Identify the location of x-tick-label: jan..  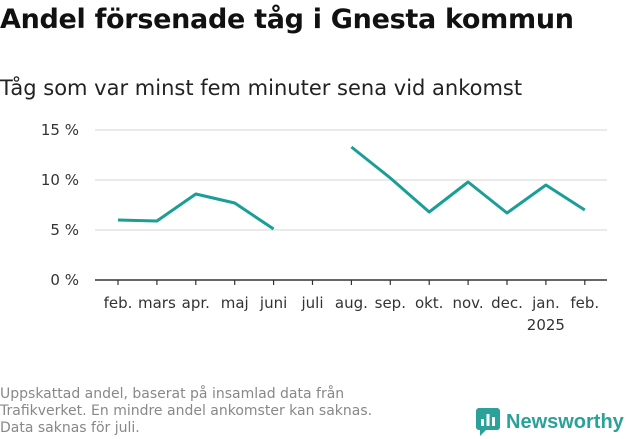
(545, 303).